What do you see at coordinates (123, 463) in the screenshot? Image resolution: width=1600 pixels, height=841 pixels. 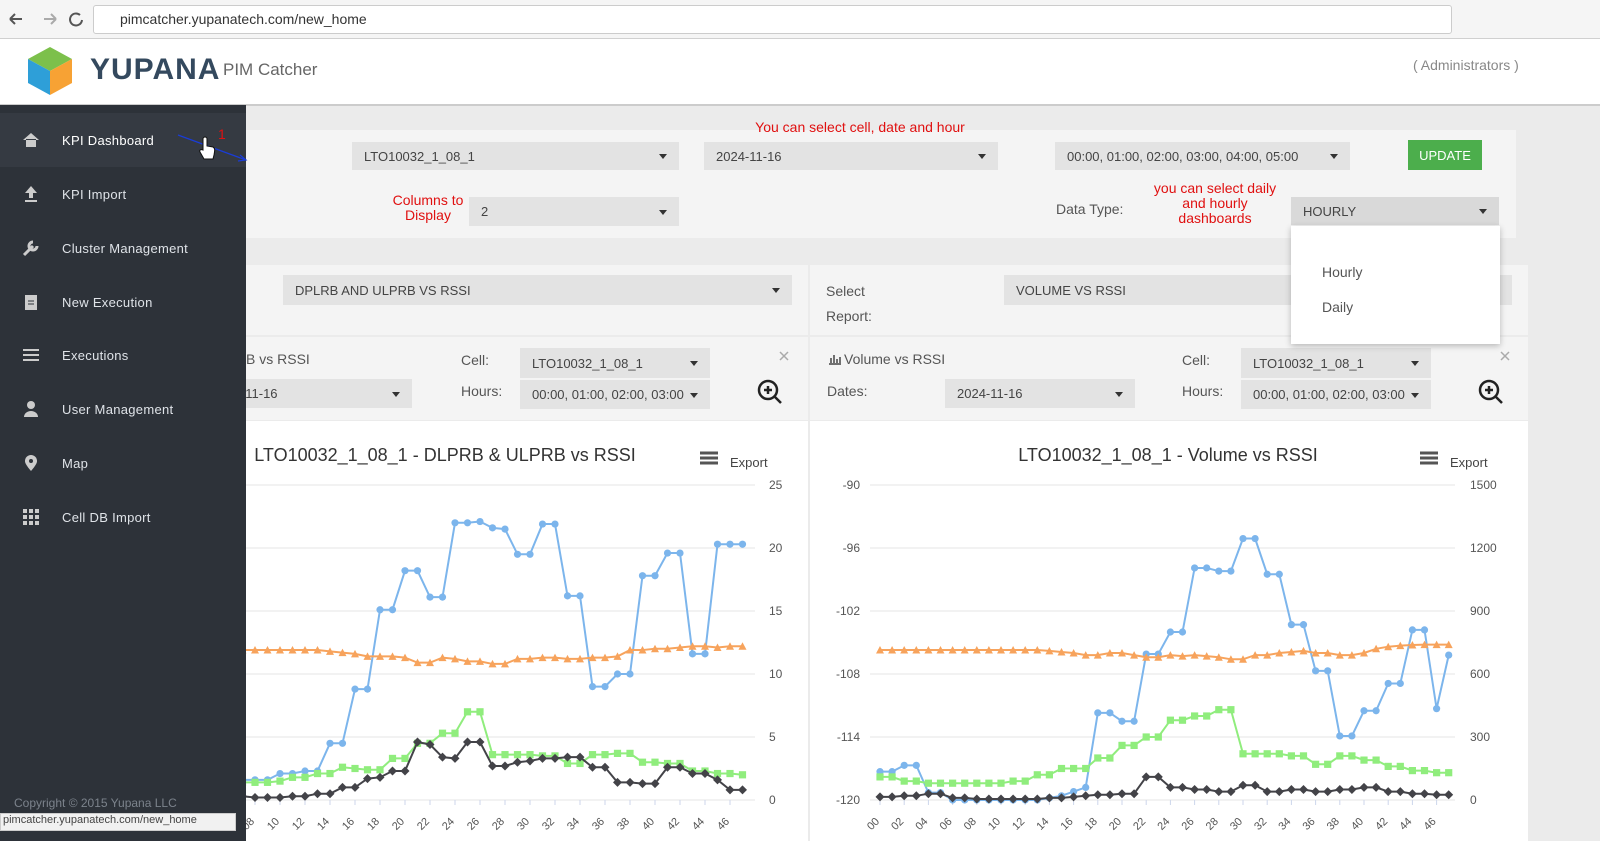 I see `menu-item: Map` at bounding box center [123, 463].